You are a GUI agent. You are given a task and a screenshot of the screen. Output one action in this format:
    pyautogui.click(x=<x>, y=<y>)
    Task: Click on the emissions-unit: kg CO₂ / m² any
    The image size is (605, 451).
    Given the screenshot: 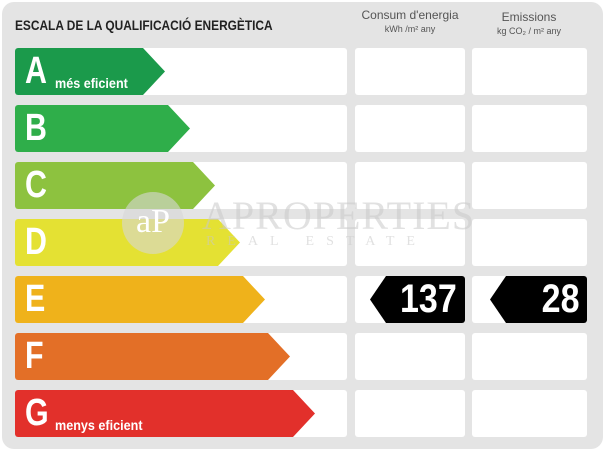 What is the action you would take?
    pyautogui.click(x=528, y=31)
    